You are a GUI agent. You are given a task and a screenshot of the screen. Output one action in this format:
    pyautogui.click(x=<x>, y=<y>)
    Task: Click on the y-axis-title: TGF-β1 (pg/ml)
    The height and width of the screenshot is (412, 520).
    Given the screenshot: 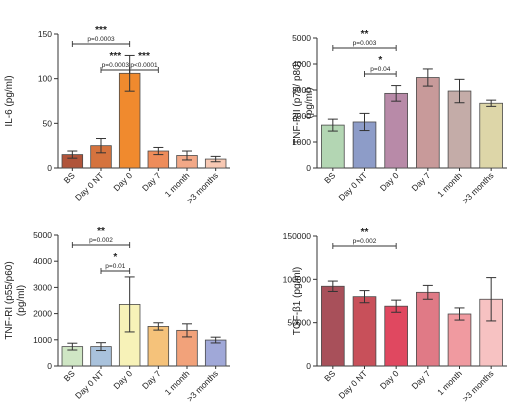 What is the action you would take?
    pyautogui.click(x=297, y=301)
    